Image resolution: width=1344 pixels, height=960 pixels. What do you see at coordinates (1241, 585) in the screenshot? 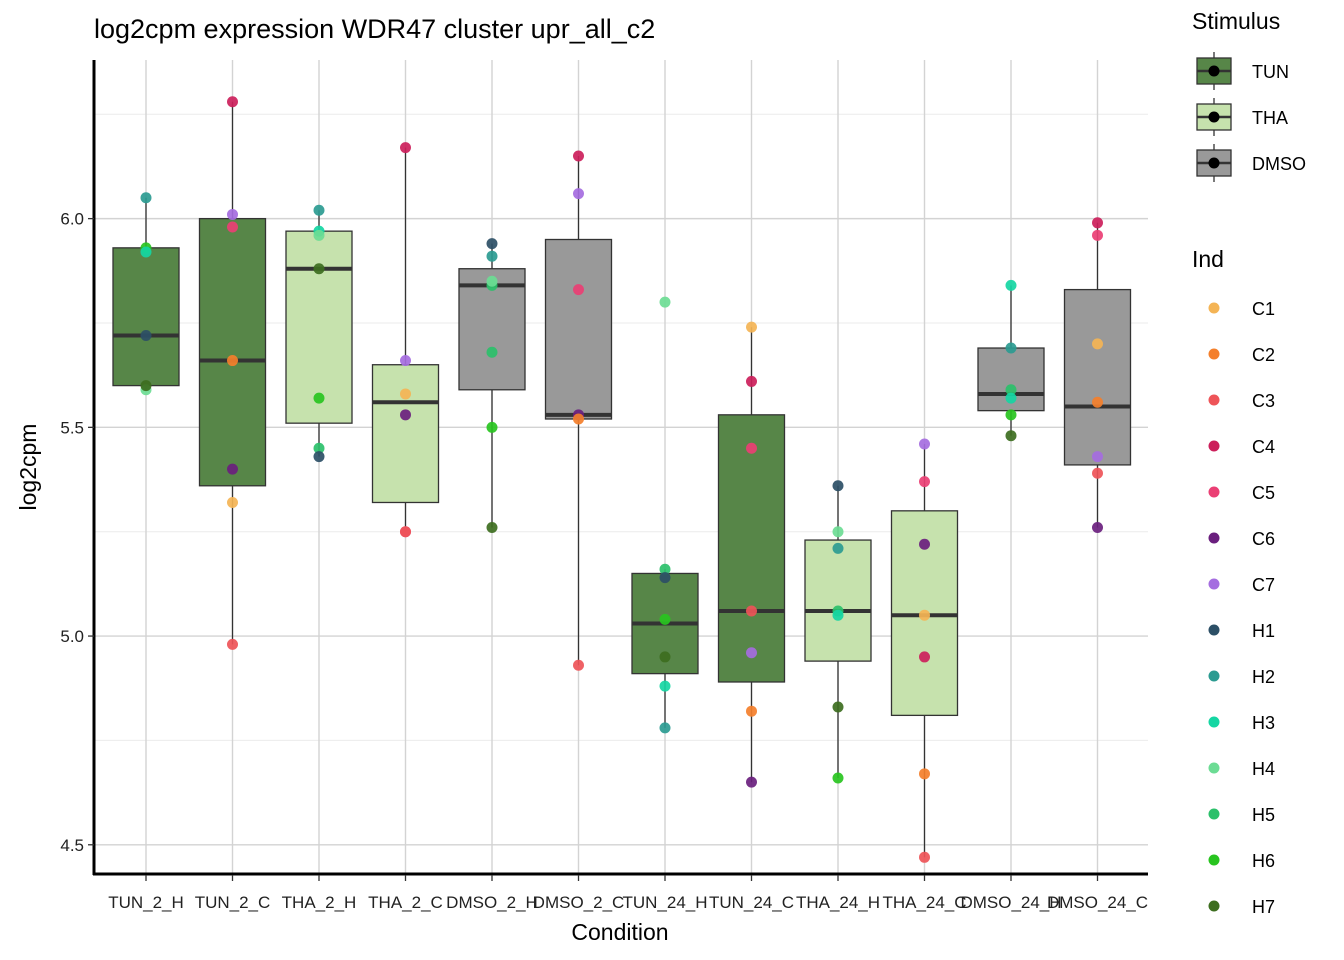
I see `legend-ind-item: C7` at bounding box center [1241, 585].